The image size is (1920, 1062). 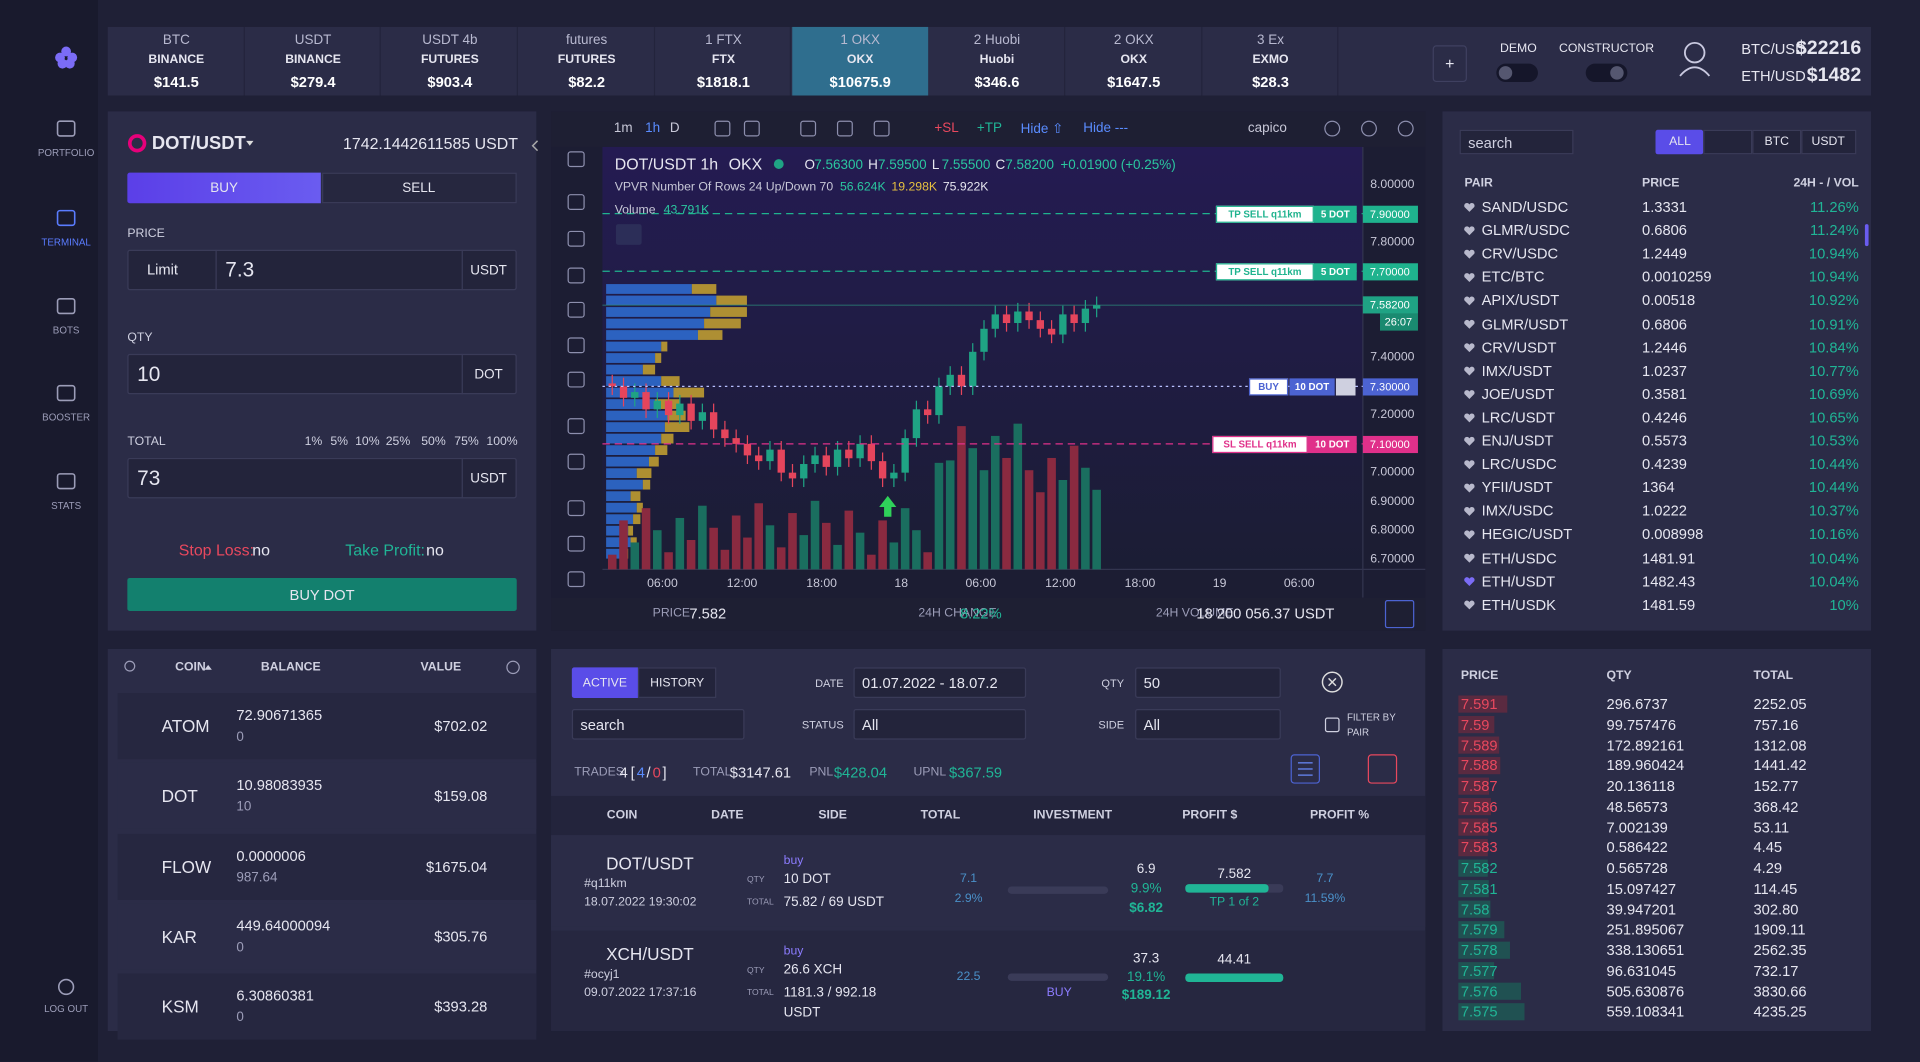 I want to click on sell-tab, so click(x=419, y=188).